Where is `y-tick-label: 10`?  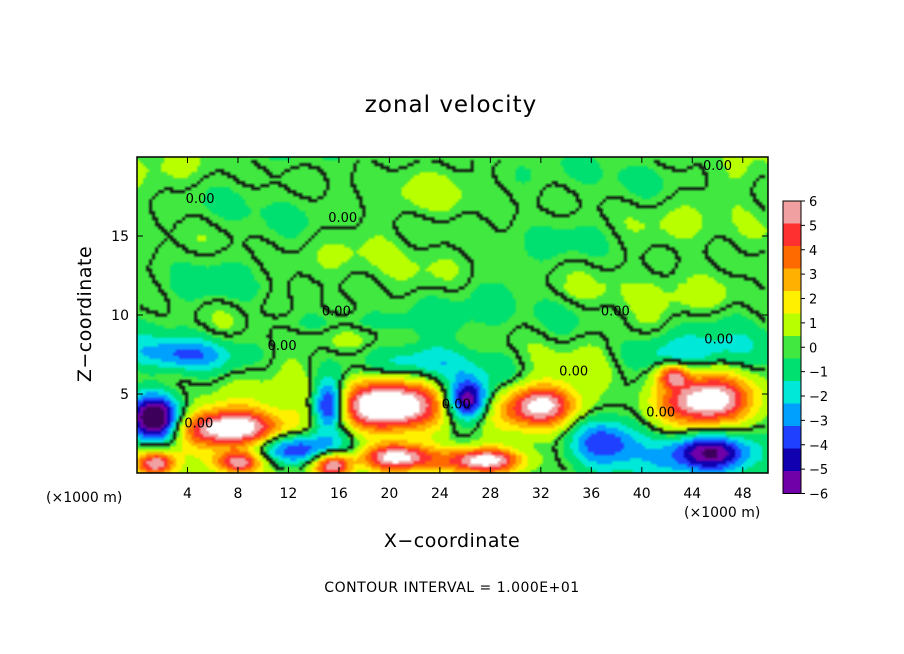
y-tick-label: 10 is located at coordinates (120, 316).